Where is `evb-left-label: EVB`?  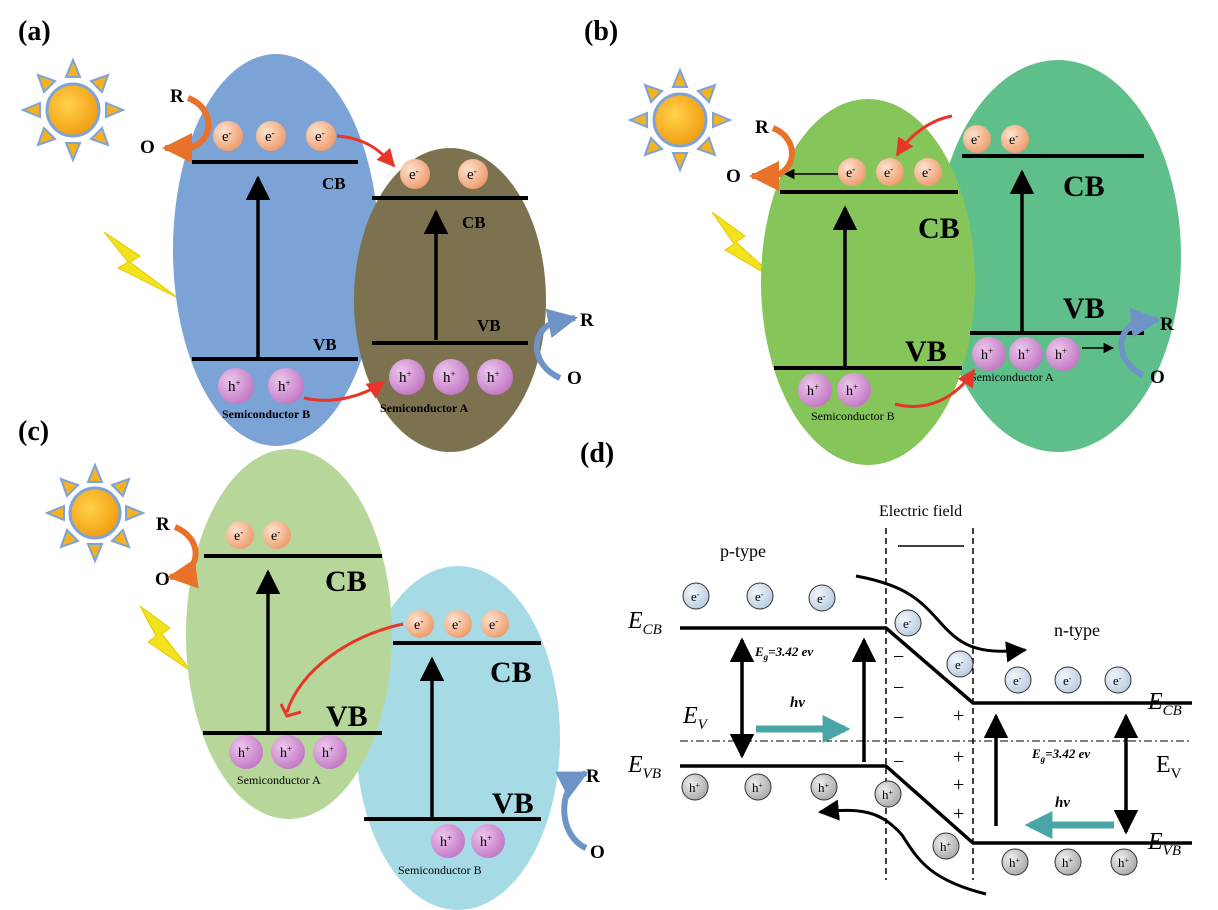 evb-left-label: EVB is located at coordinates (644, 767).